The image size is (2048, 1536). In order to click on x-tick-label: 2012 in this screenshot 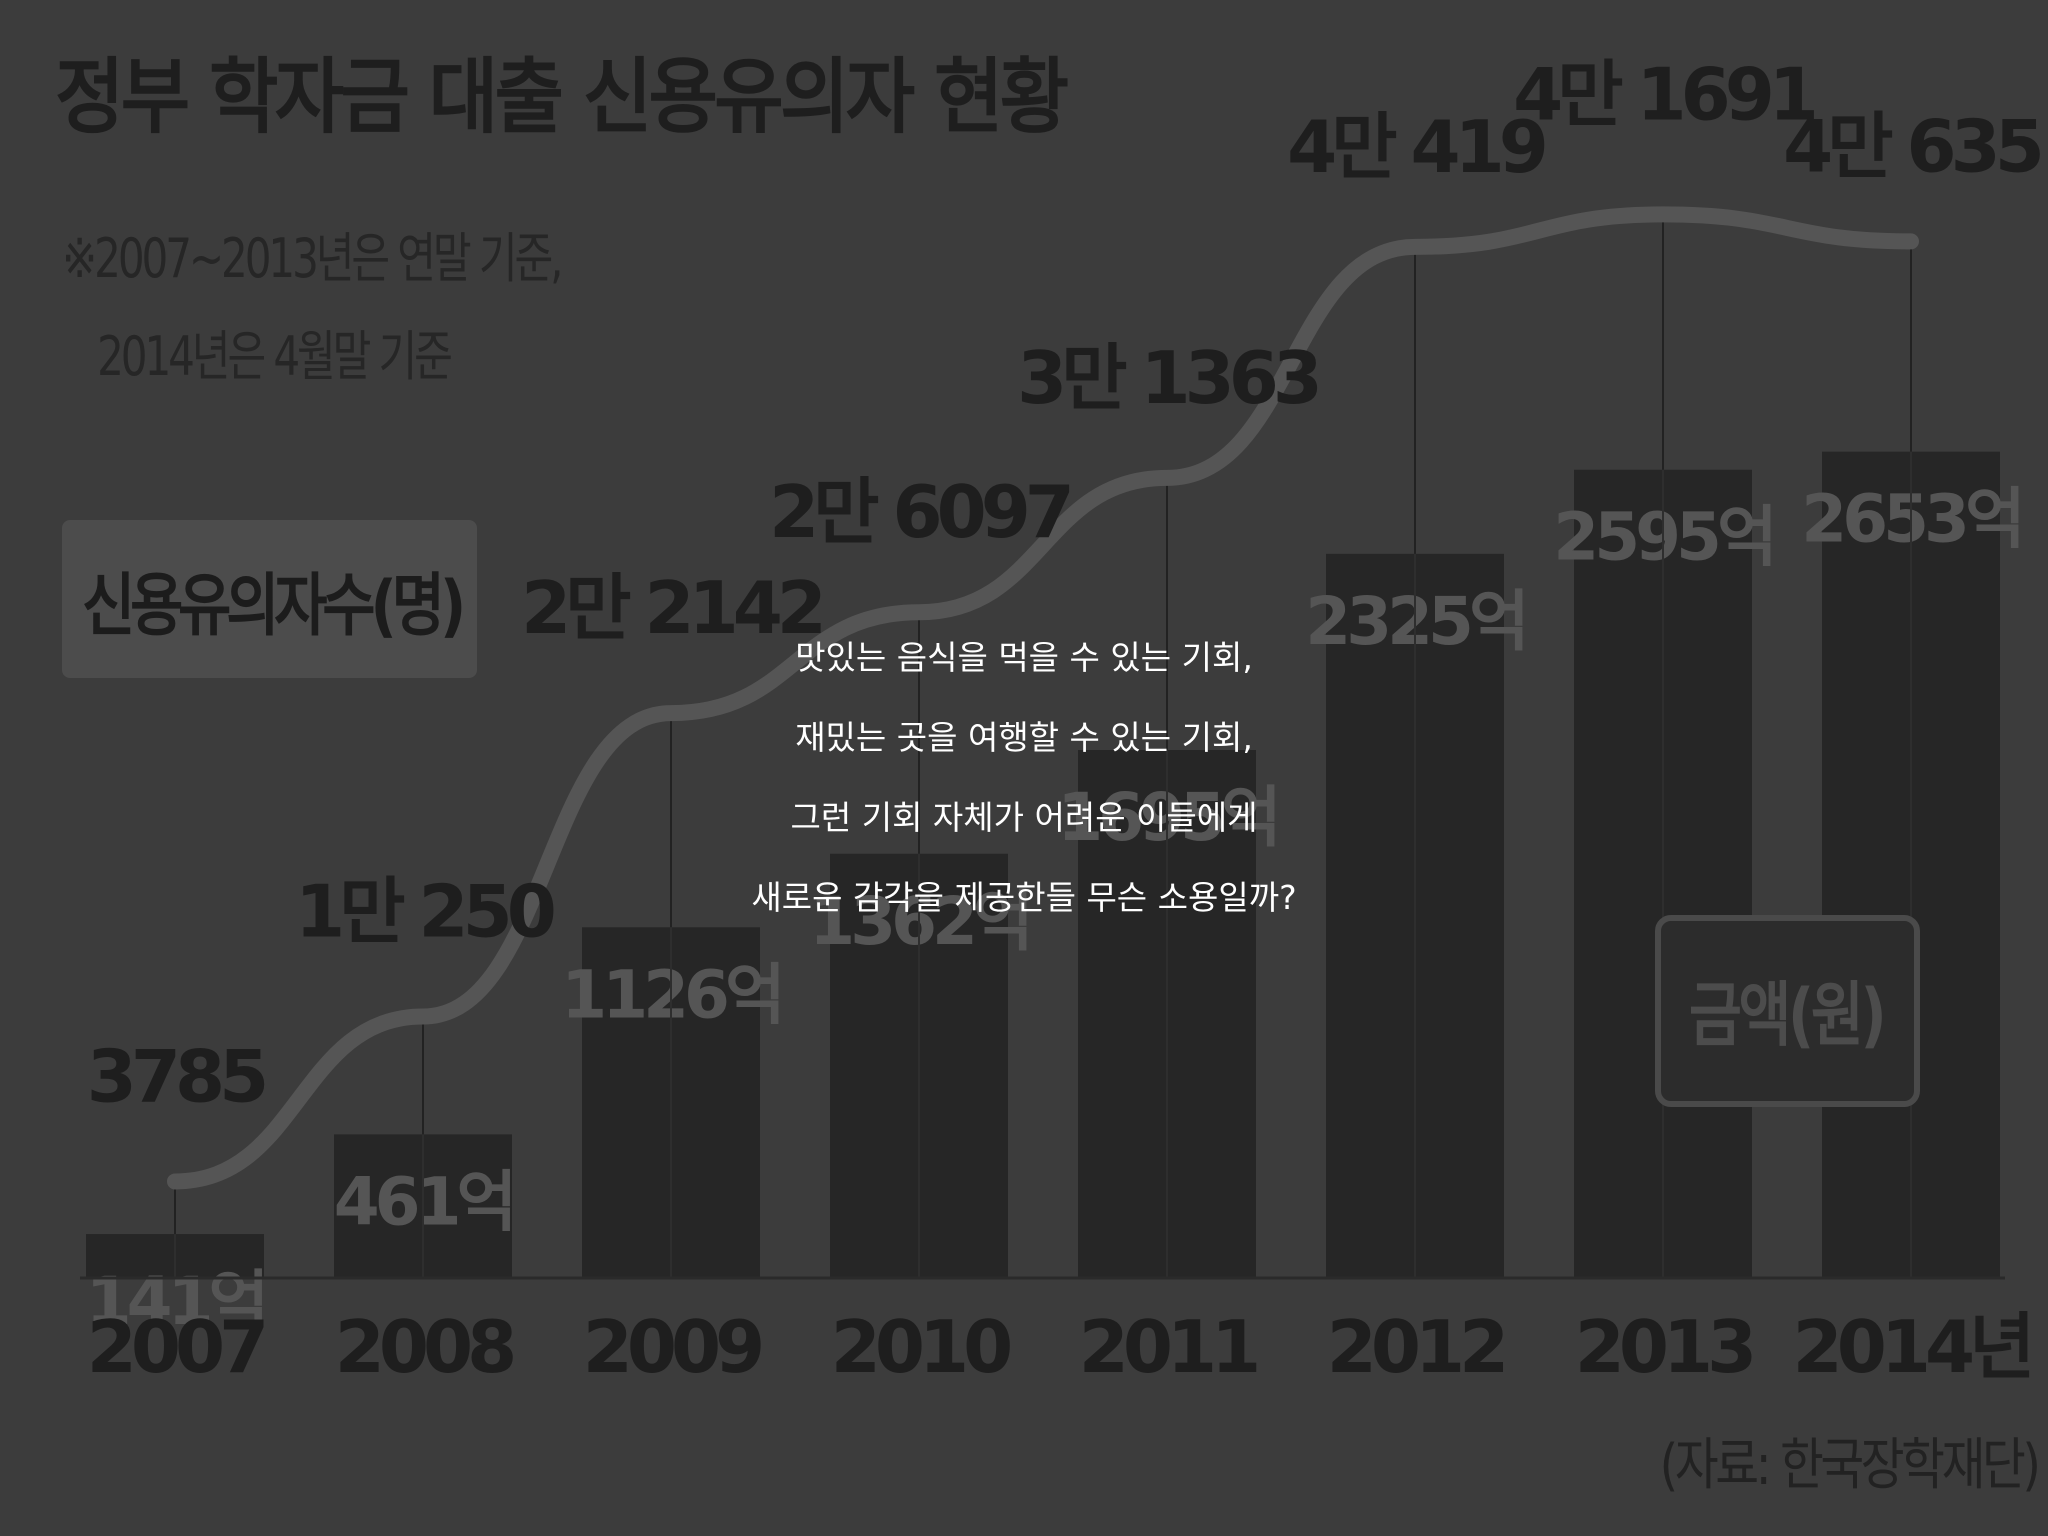, I will do `click(1415, 1347)`.